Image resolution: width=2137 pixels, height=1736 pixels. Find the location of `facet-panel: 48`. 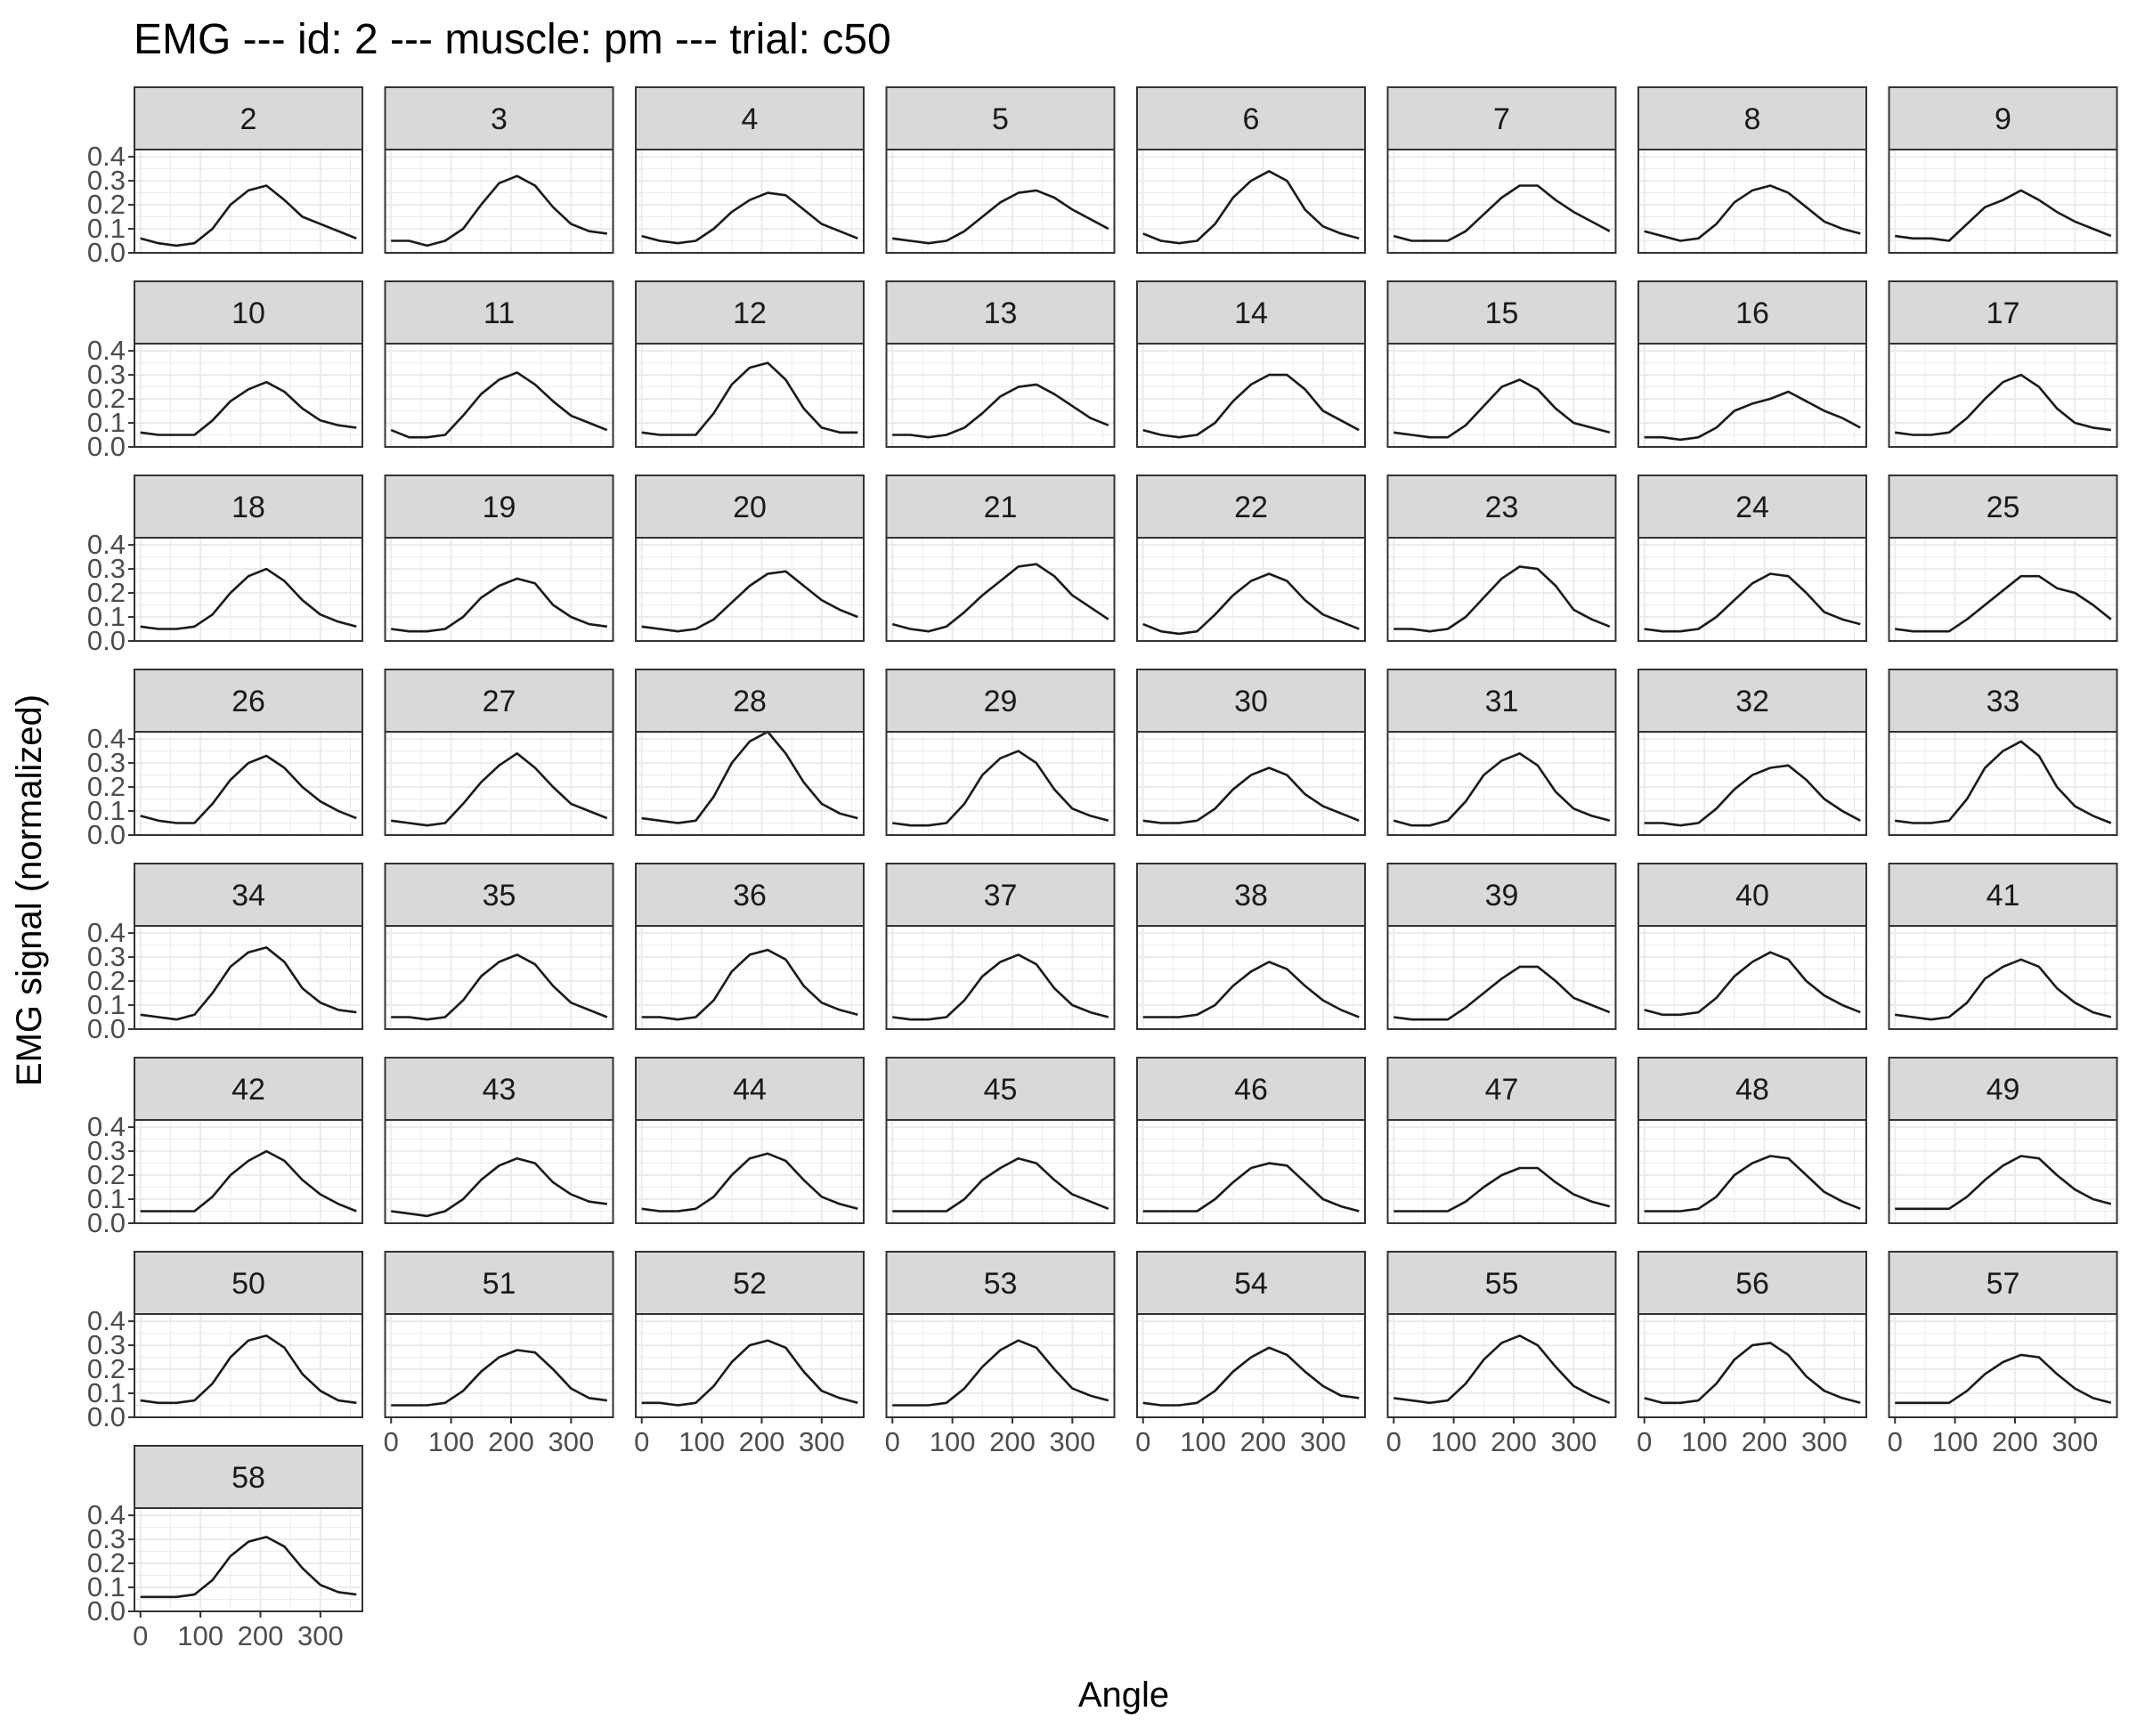

facet-panel: 48 is located at coordinates (1752, 1140).